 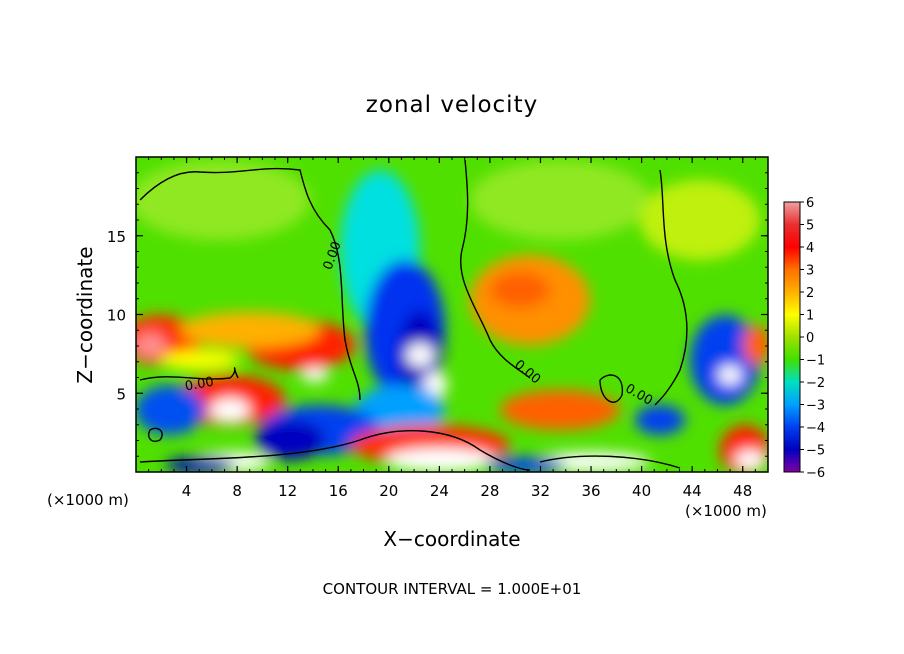 What do you see at coordinates (388, 491) in the screenshot?
I see `x-tick-label: 20` at bounding box center [388, 491].